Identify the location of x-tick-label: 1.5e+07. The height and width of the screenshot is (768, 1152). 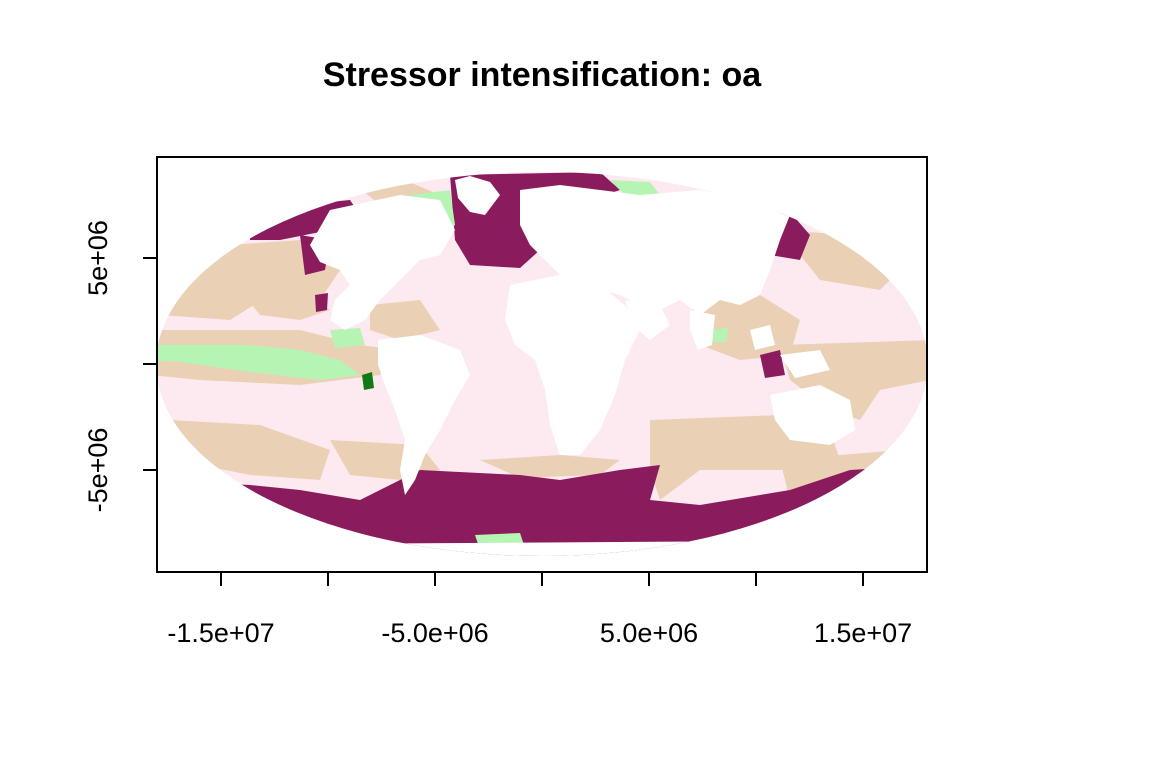
(863, 633).